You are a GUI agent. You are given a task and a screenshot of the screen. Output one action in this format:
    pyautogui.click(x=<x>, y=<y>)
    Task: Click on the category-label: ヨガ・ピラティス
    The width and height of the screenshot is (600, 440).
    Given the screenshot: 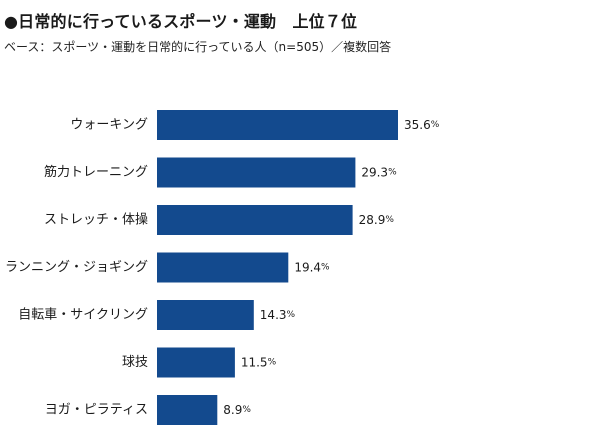 What is the action you would take?
    pyautogui.click(x=96, y=410)
    